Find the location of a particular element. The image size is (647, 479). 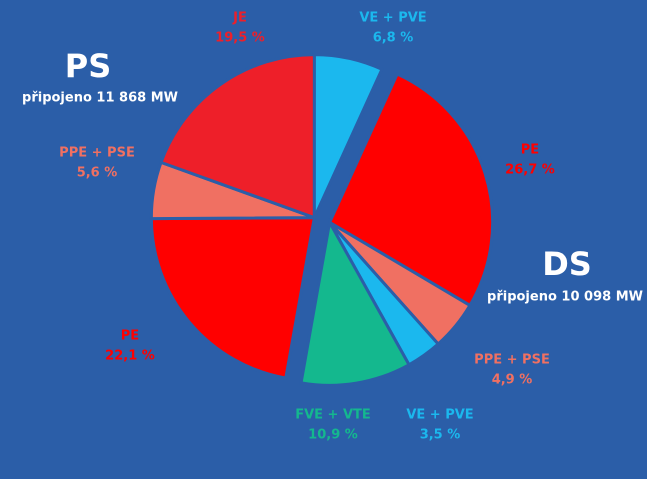

group-name: PS is located at coordinates (88, 66).